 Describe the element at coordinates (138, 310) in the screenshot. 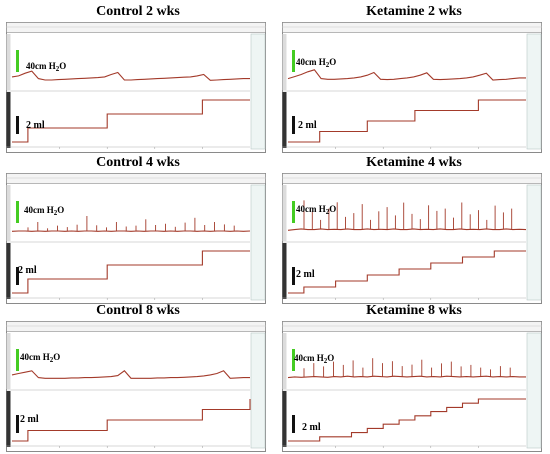

I see `panel-title: Control 8 wks` at that location.